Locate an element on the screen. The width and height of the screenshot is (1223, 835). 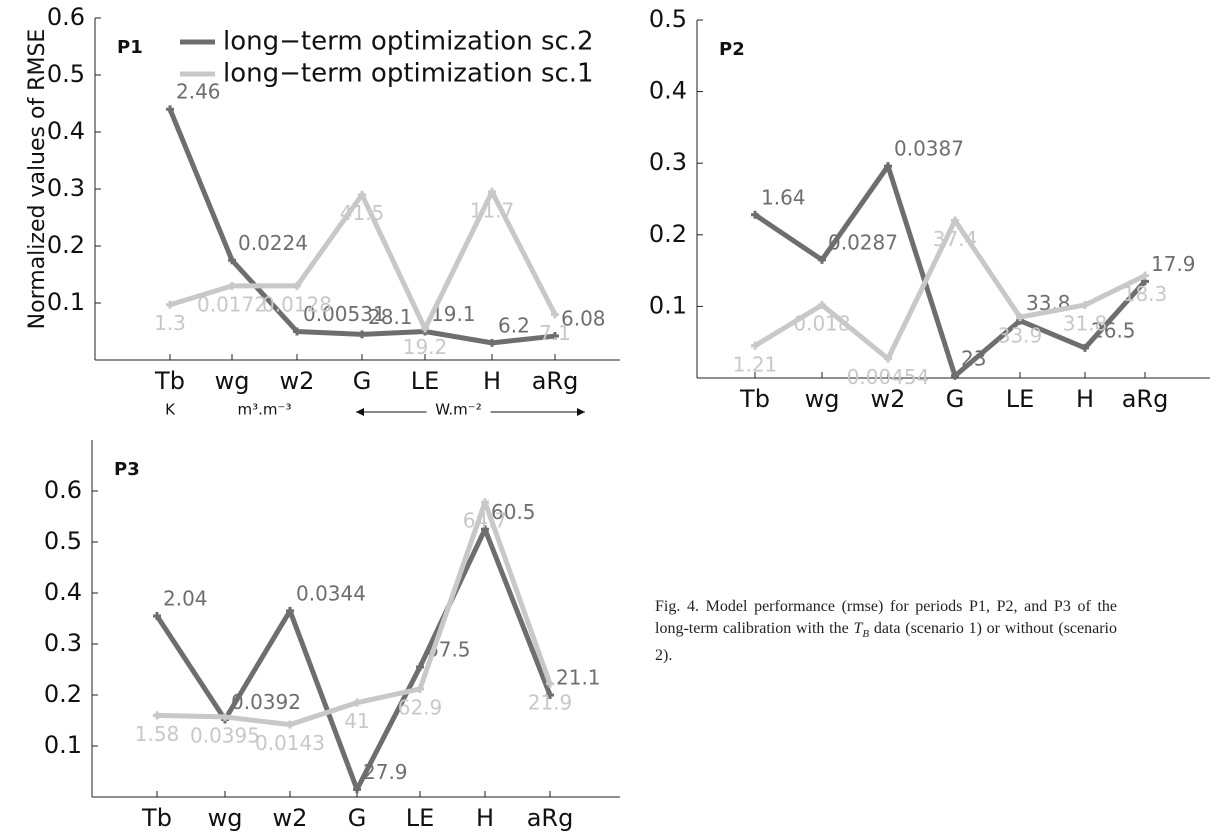
rmse-label: 0.0387 is located at coordinates (929, 149).